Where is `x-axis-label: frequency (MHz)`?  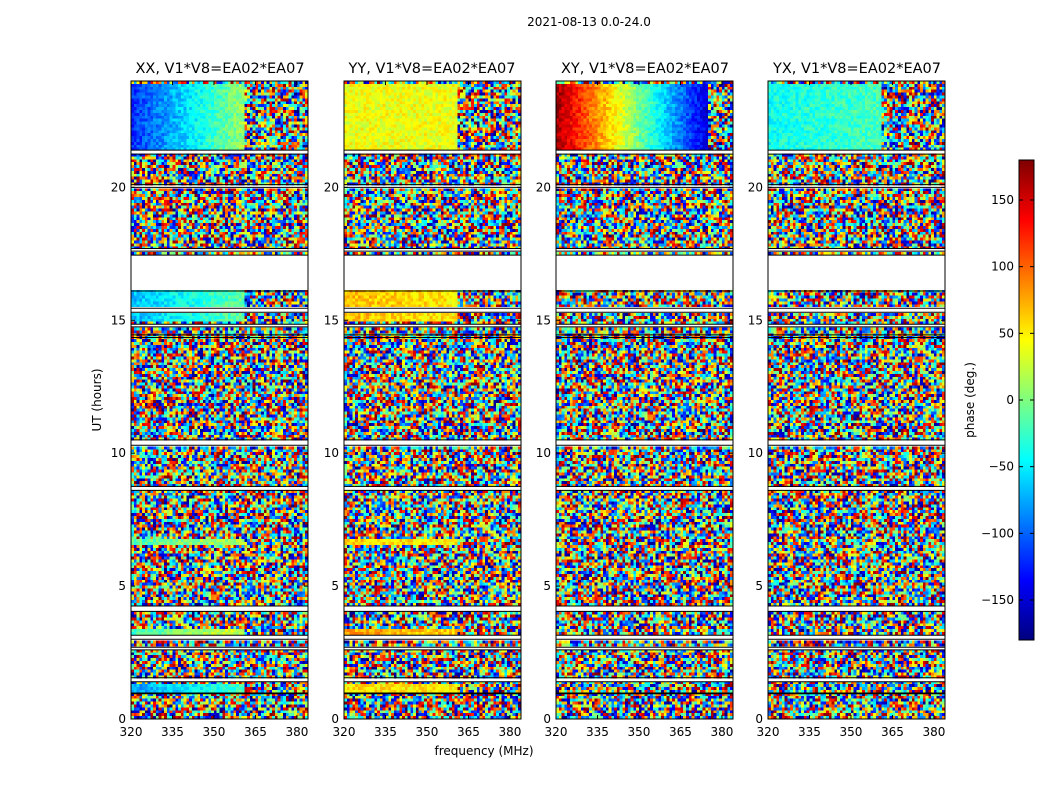
x-axis-label: frequency (MHz) is located at coordinates (483, 751).